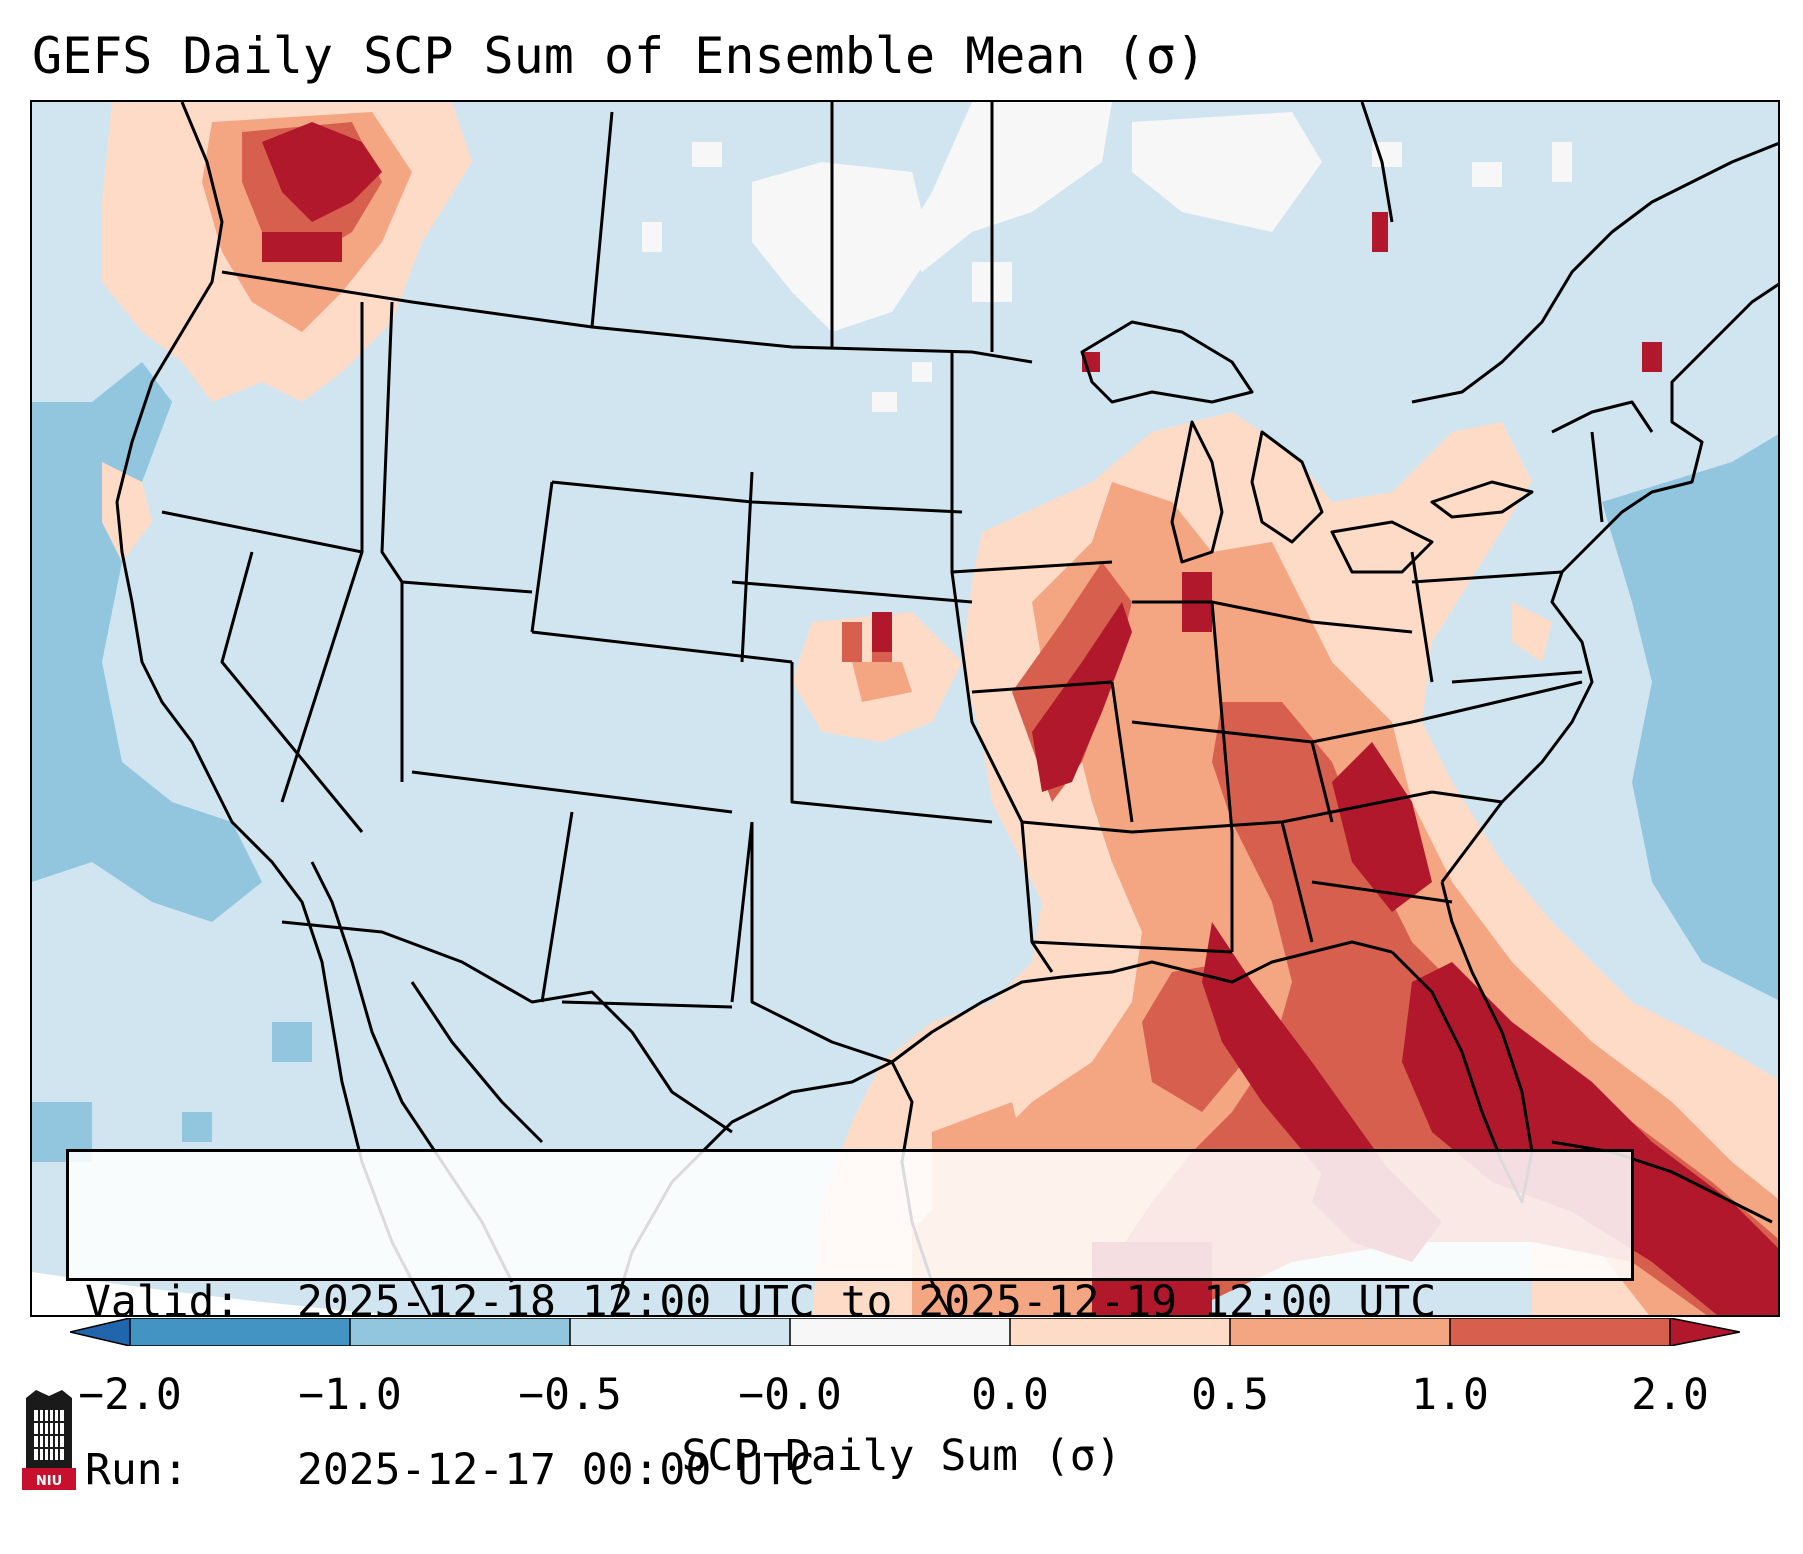  I want to click on niu-logo: NIU, so click(49, 1440).